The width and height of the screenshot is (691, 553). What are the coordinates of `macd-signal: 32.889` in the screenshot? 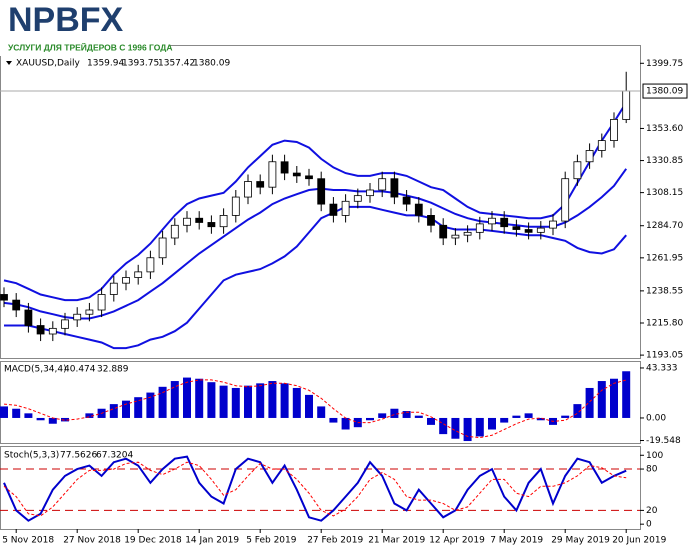 It's located at (113, 370).